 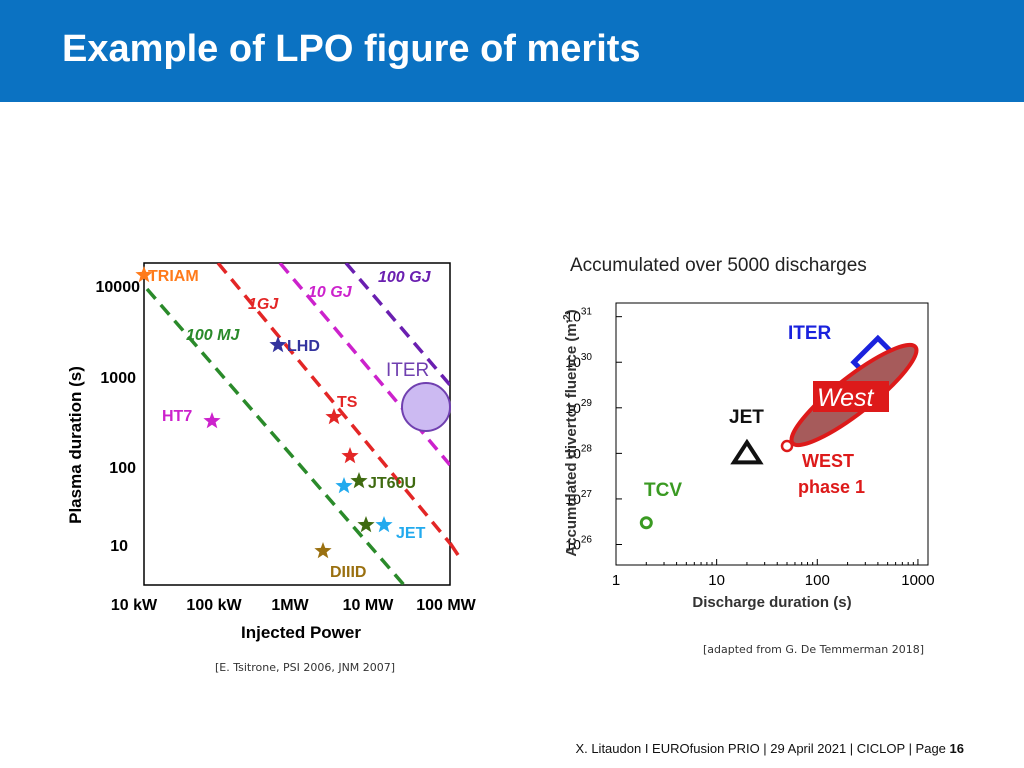 I want to click on left-y-axis-label: Plasma duration (s), so click(x=75, y=445).